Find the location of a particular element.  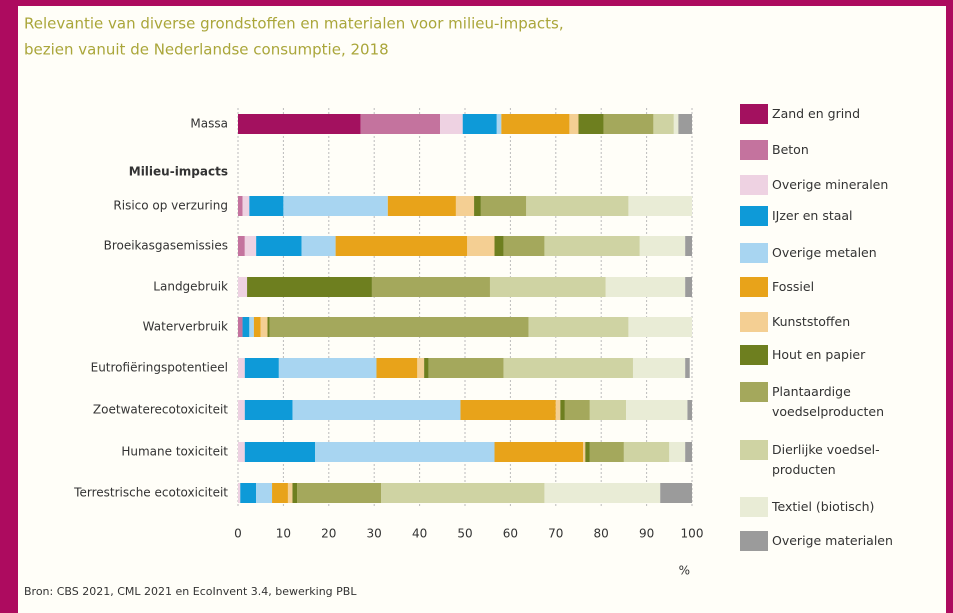

y-tick-label: Humane toxiciteit is located at coordinates (174, 452).